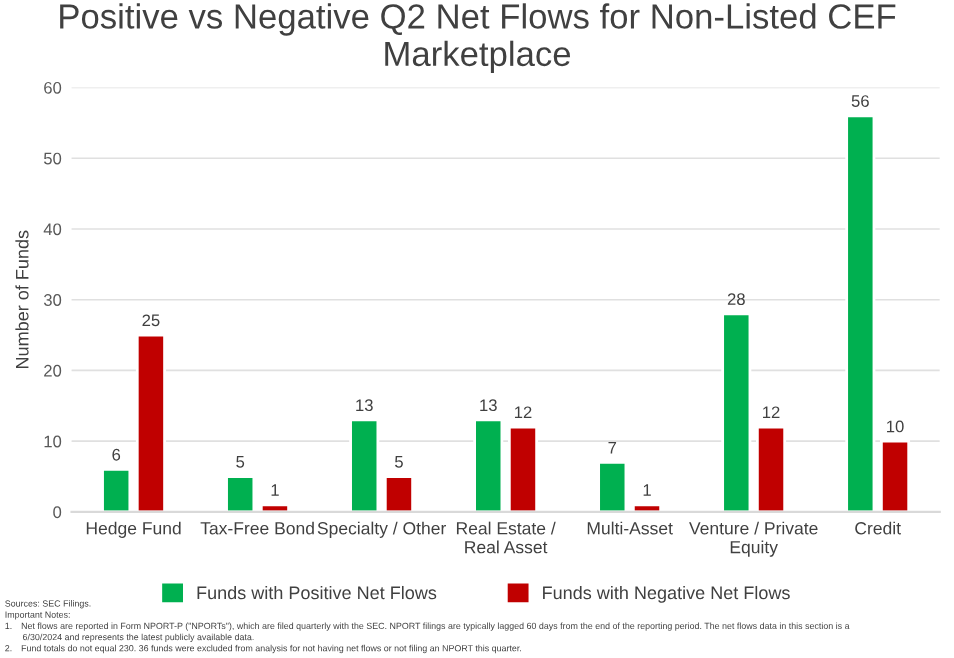 This screenshot has width=954, height=658. What do you see at coordinates (381, 529) in the screenshot?
I see `x-tick-label: Specialty / Other` at bounding box center [381, 529].